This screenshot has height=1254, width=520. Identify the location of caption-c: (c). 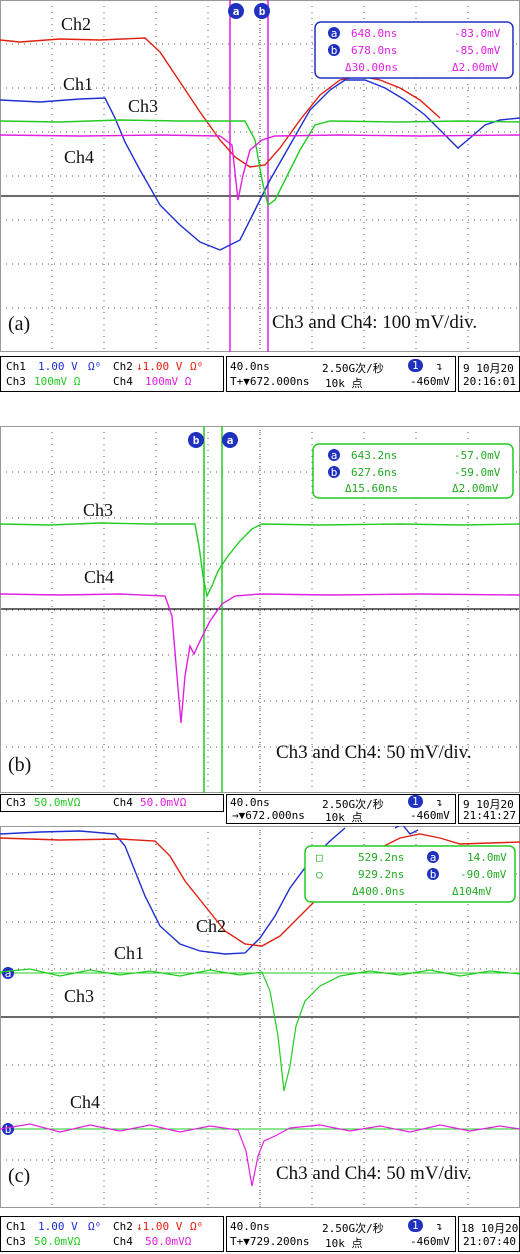
(19, 1176).